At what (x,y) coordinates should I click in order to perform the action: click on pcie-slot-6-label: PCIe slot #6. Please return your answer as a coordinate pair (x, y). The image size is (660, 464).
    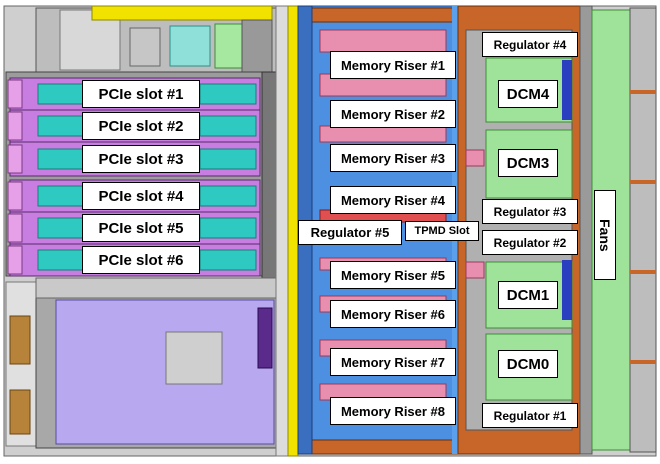
    Looking at the image, I should click on (141, 260).